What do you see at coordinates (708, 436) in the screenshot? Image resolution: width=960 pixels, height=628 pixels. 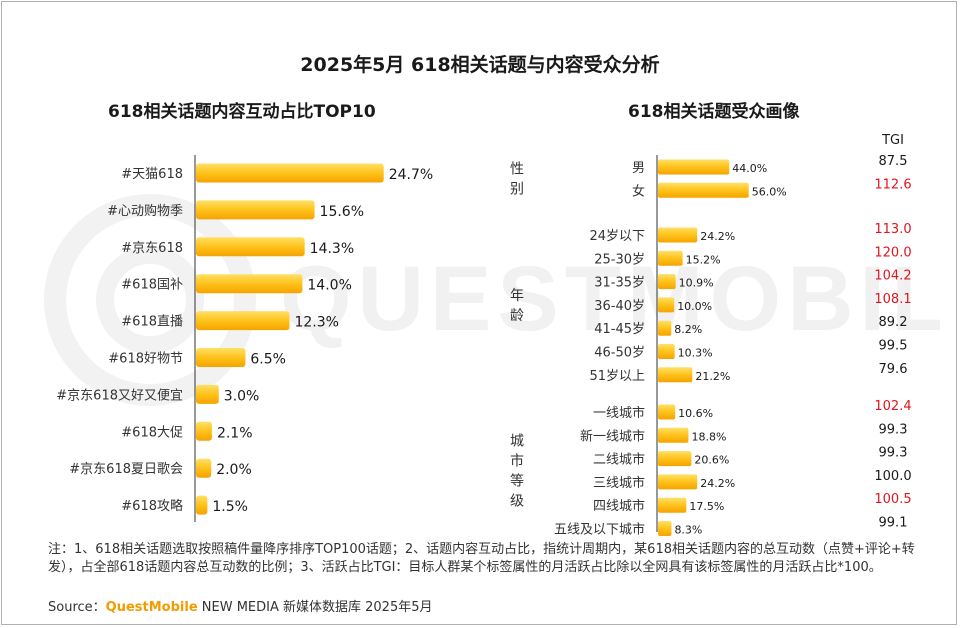 I see `right-value-label: 18.8%` at bounding box center [708, 436].